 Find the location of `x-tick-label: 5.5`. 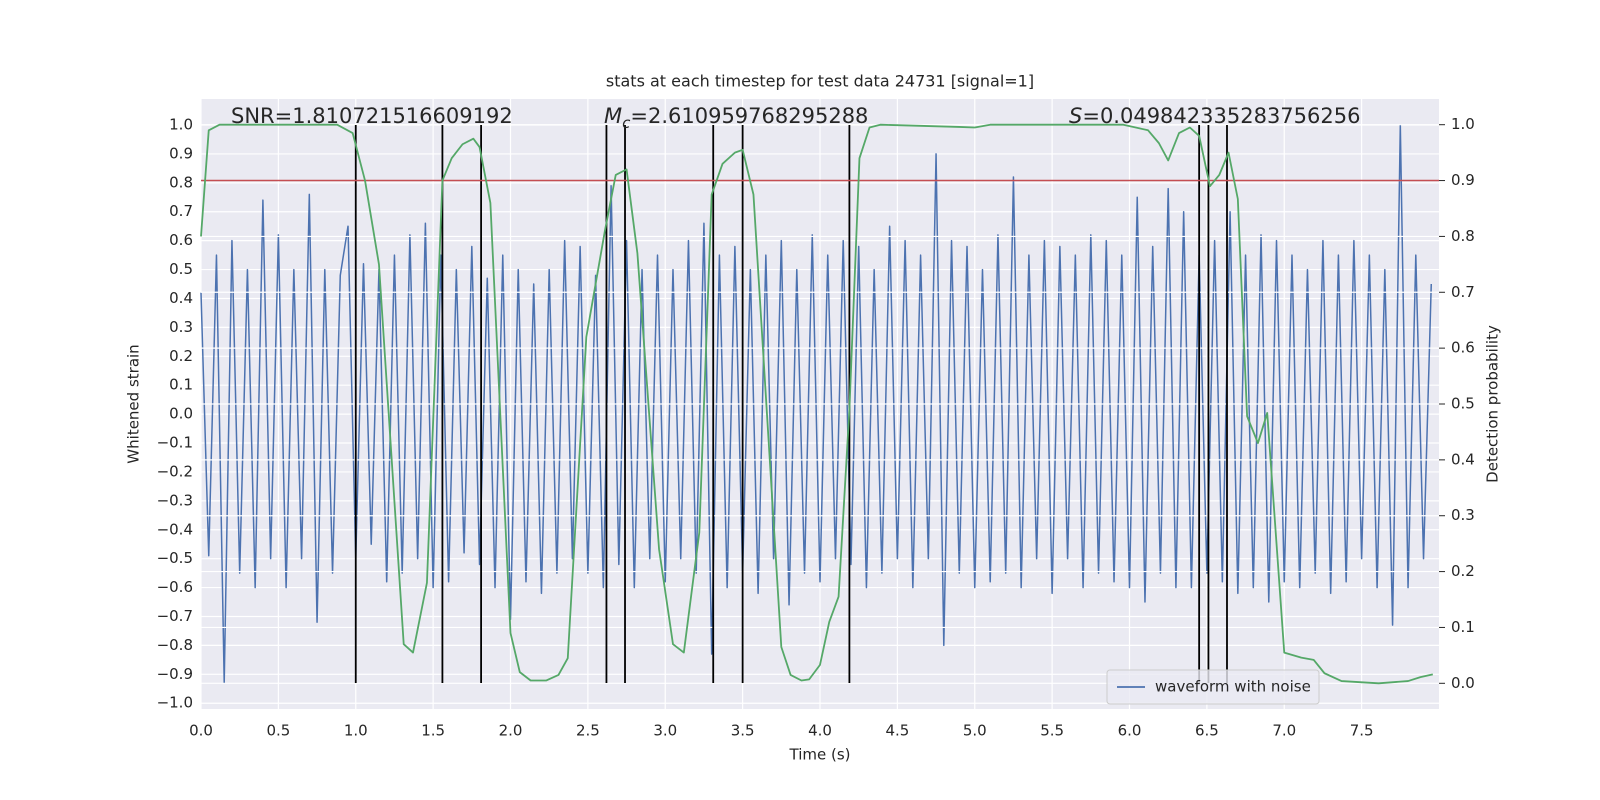

x-tick-label: 5.5 is located at coordinates (1052, 731).